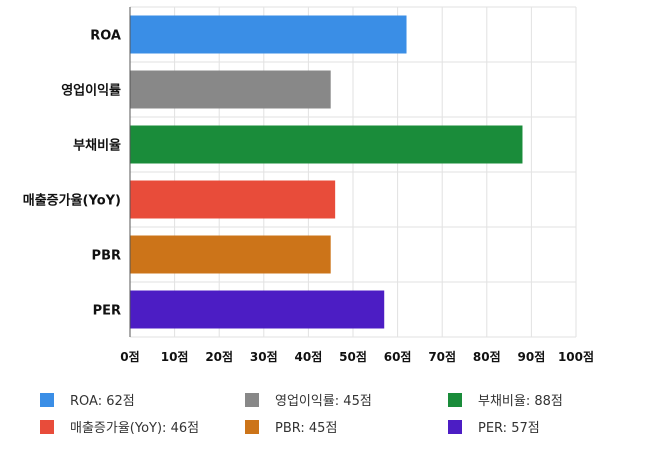 The image size is (650, 450). Describe the element at coordinates (264, 356) in the screenshot. I see `x-tick-label: 30점` at that location.